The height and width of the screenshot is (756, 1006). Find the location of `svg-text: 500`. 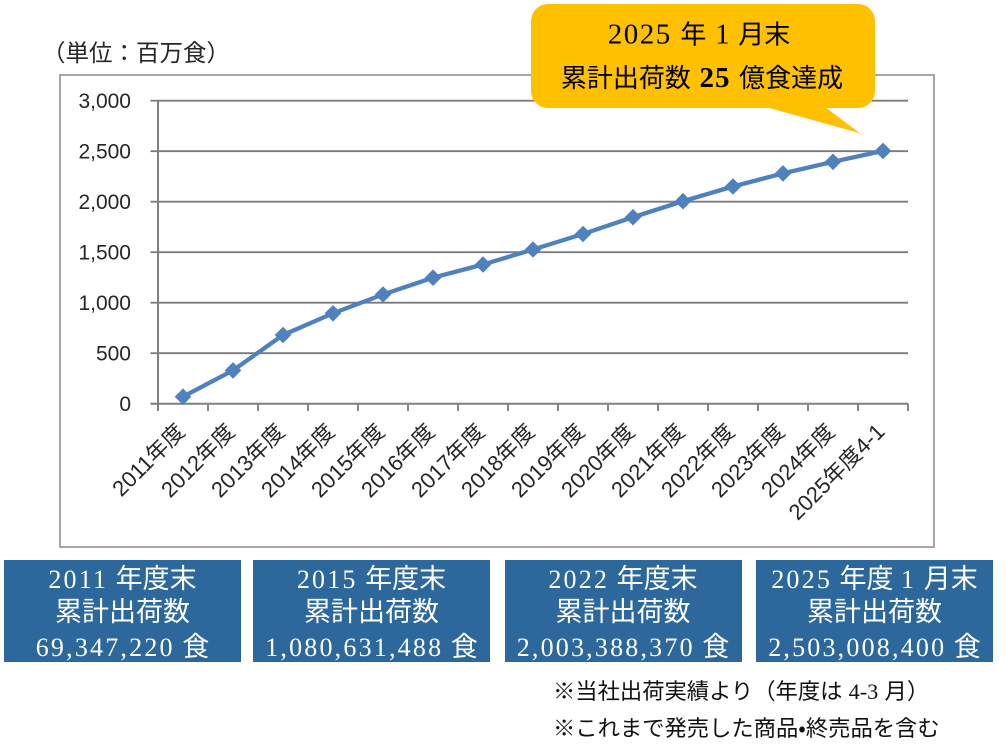

svg-text: 500 is located at coordinates (113, 354).